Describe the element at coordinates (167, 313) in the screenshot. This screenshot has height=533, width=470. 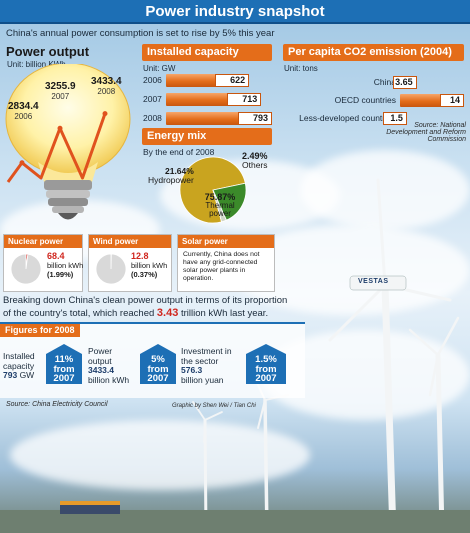
I see `total-output-highlight: 3.43` at that location.